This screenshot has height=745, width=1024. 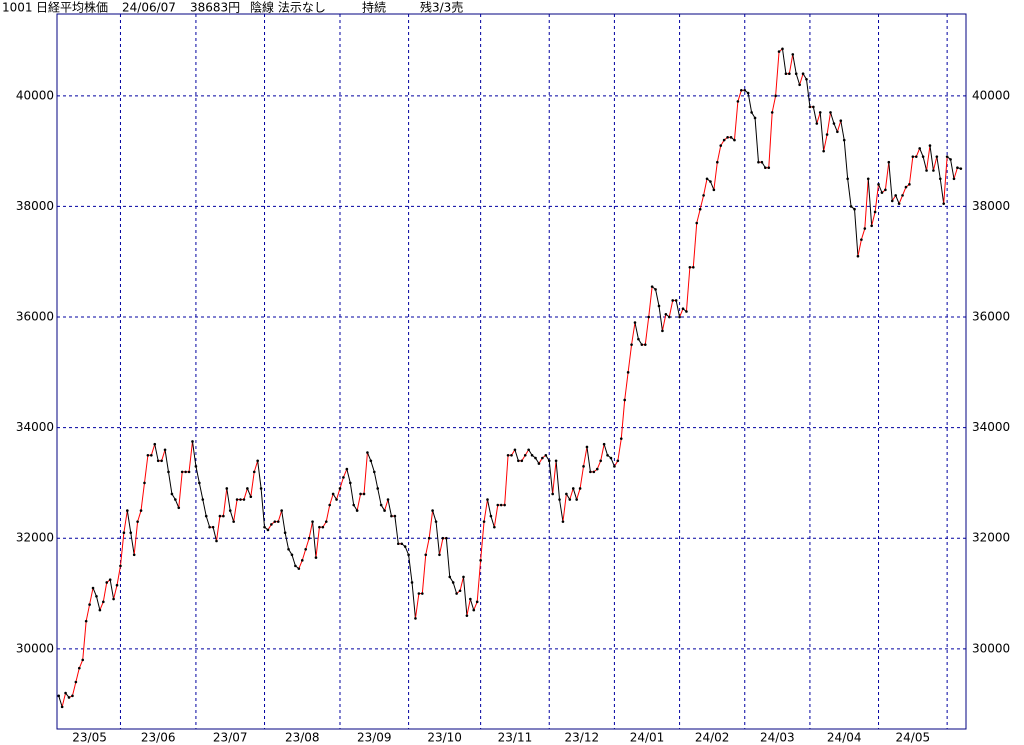 What do you see at coordinates (35, 206) in the screenshot?
I see `y-tick-label: 38000` at bounding box center [35, 206].